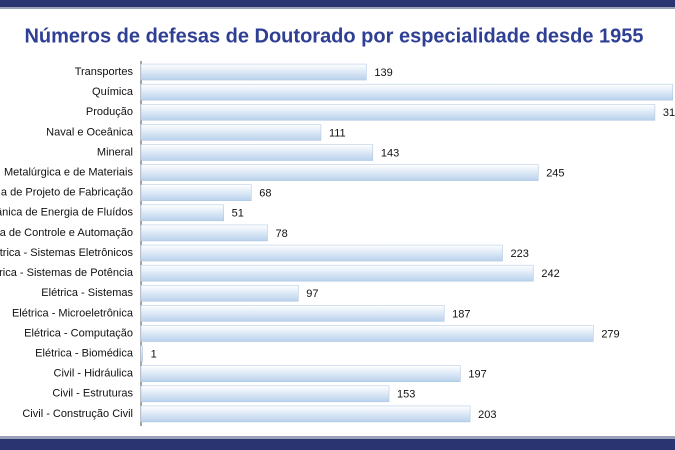  What do you see at coordinates (383, 73) in the screenshot?
I see `value-label: 139` at bounding box center [383, 73].